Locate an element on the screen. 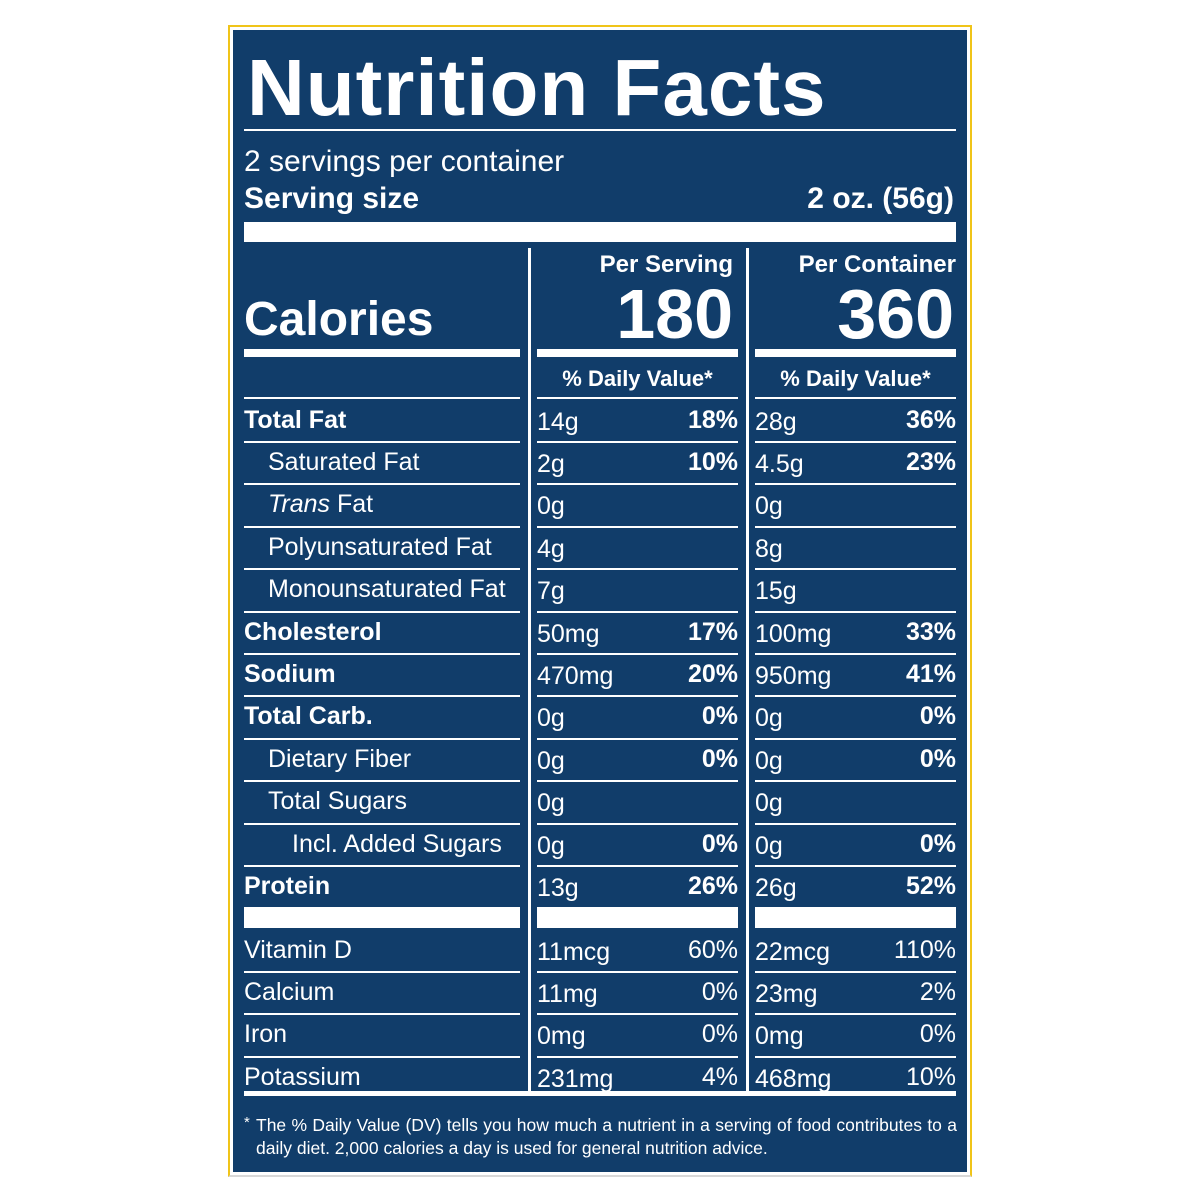 This screenshot has height=1200, width=1200. amount: 26g is located at coordinates (776, 887).